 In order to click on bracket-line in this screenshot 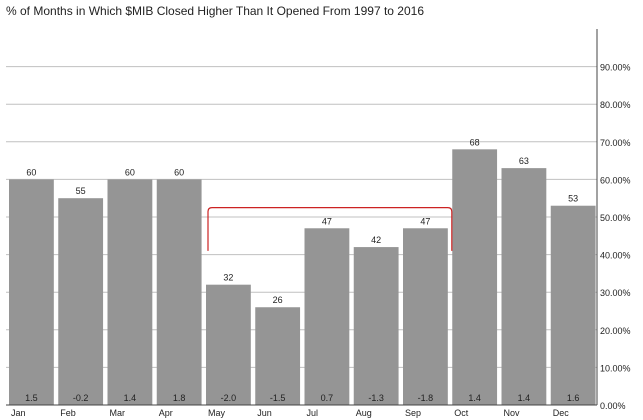, I will do `click(330, 229)`.